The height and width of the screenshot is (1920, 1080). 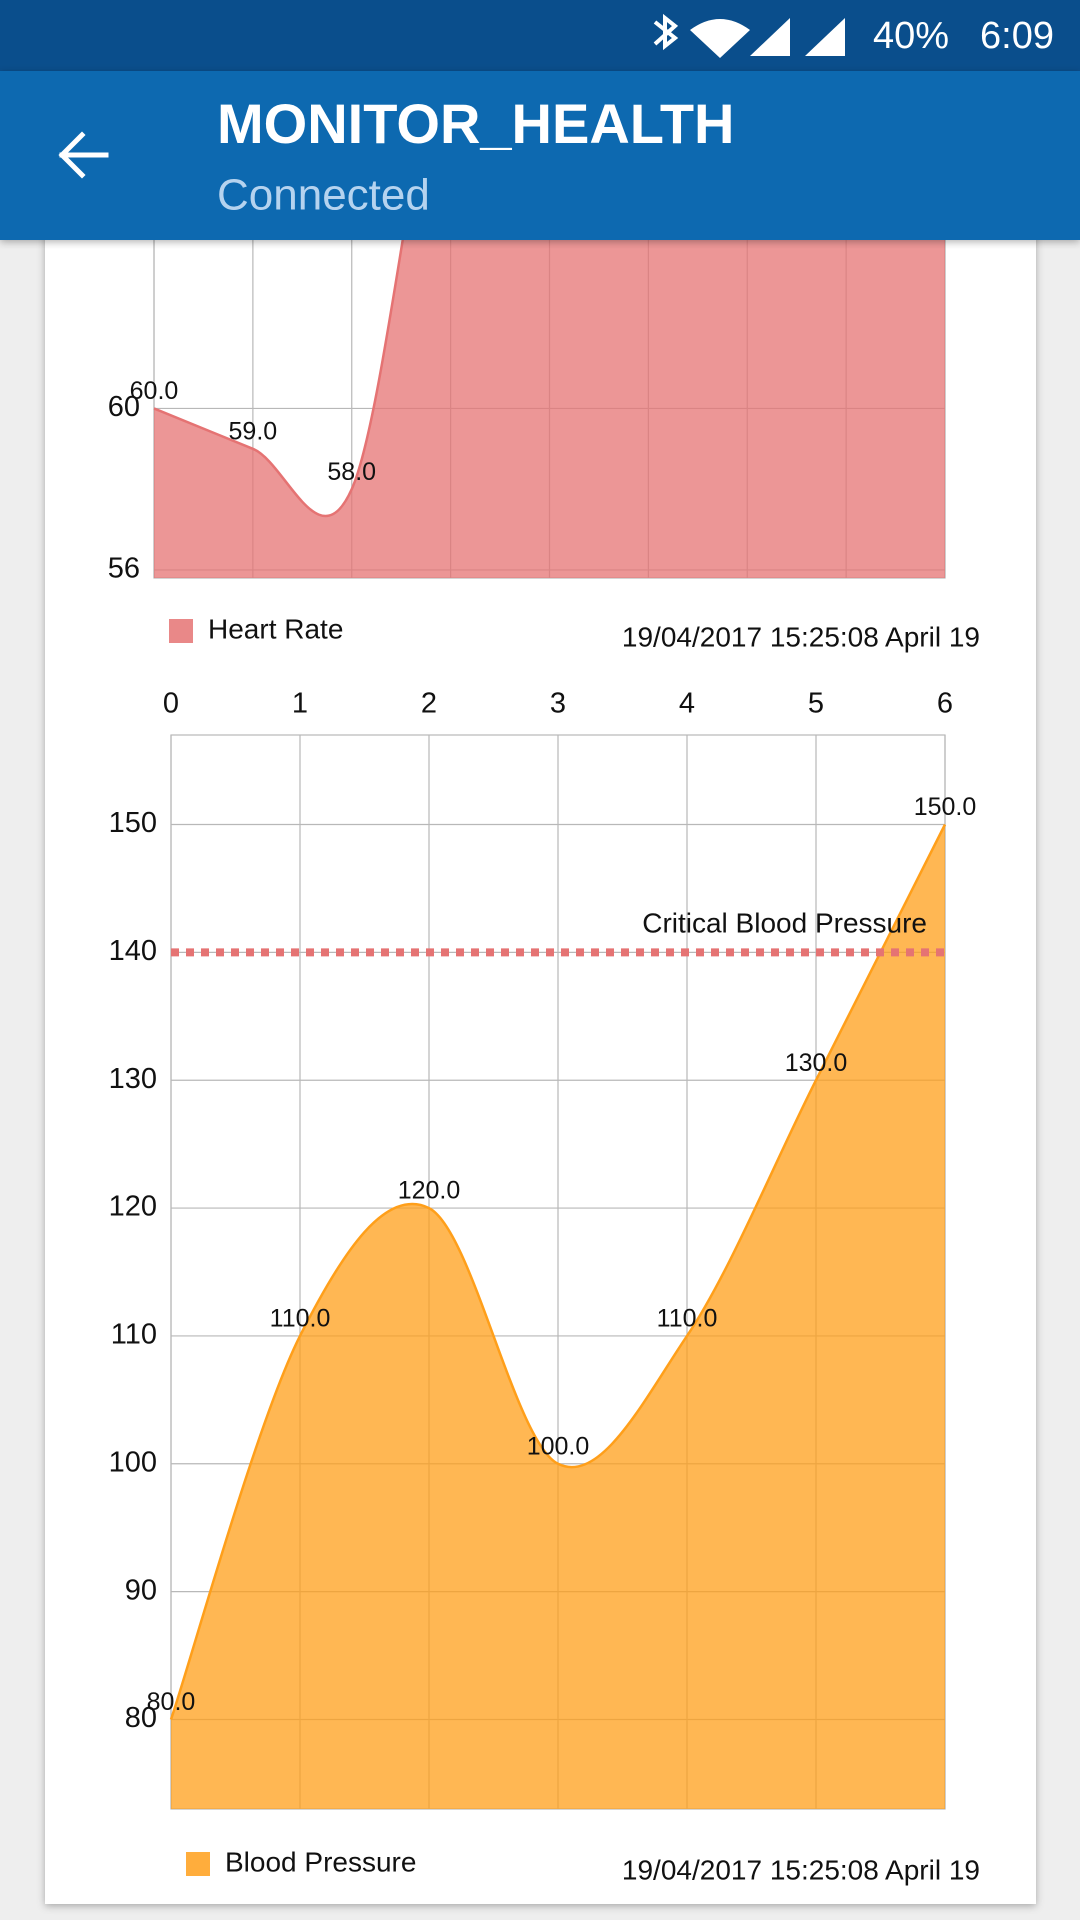 What do you see at coordinates (540, 155) in the screenshot?
I see `app-bar` at bounding box center [540, 155].